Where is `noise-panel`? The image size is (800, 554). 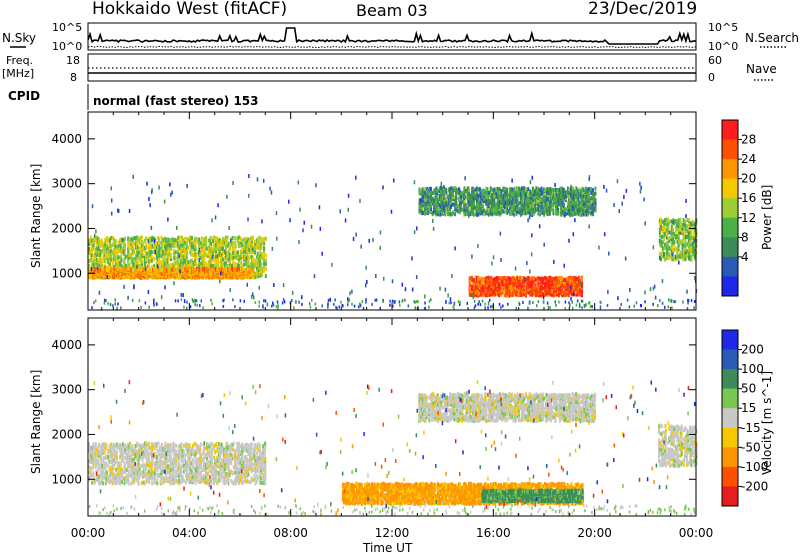
noise-panel is located at coordinates (392, 36).